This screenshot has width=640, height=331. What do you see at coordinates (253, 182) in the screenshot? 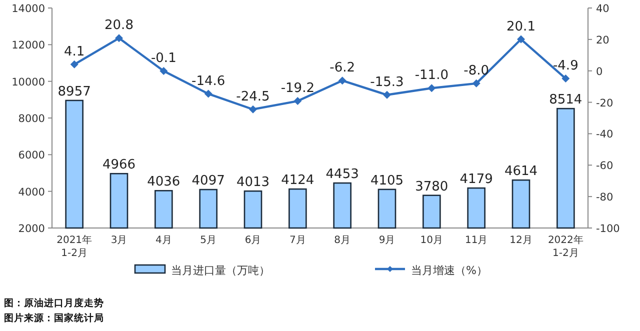
I see `data-label: 4013` at bounding box center [253, 182].